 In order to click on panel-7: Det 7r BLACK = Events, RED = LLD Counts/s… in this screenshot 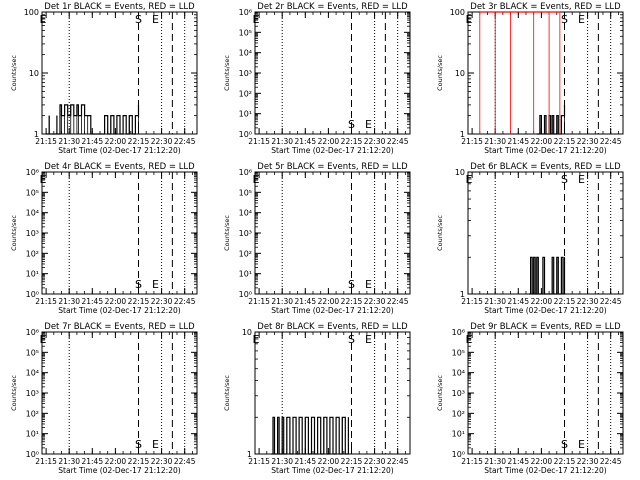, I will do `click(104, 398)`.